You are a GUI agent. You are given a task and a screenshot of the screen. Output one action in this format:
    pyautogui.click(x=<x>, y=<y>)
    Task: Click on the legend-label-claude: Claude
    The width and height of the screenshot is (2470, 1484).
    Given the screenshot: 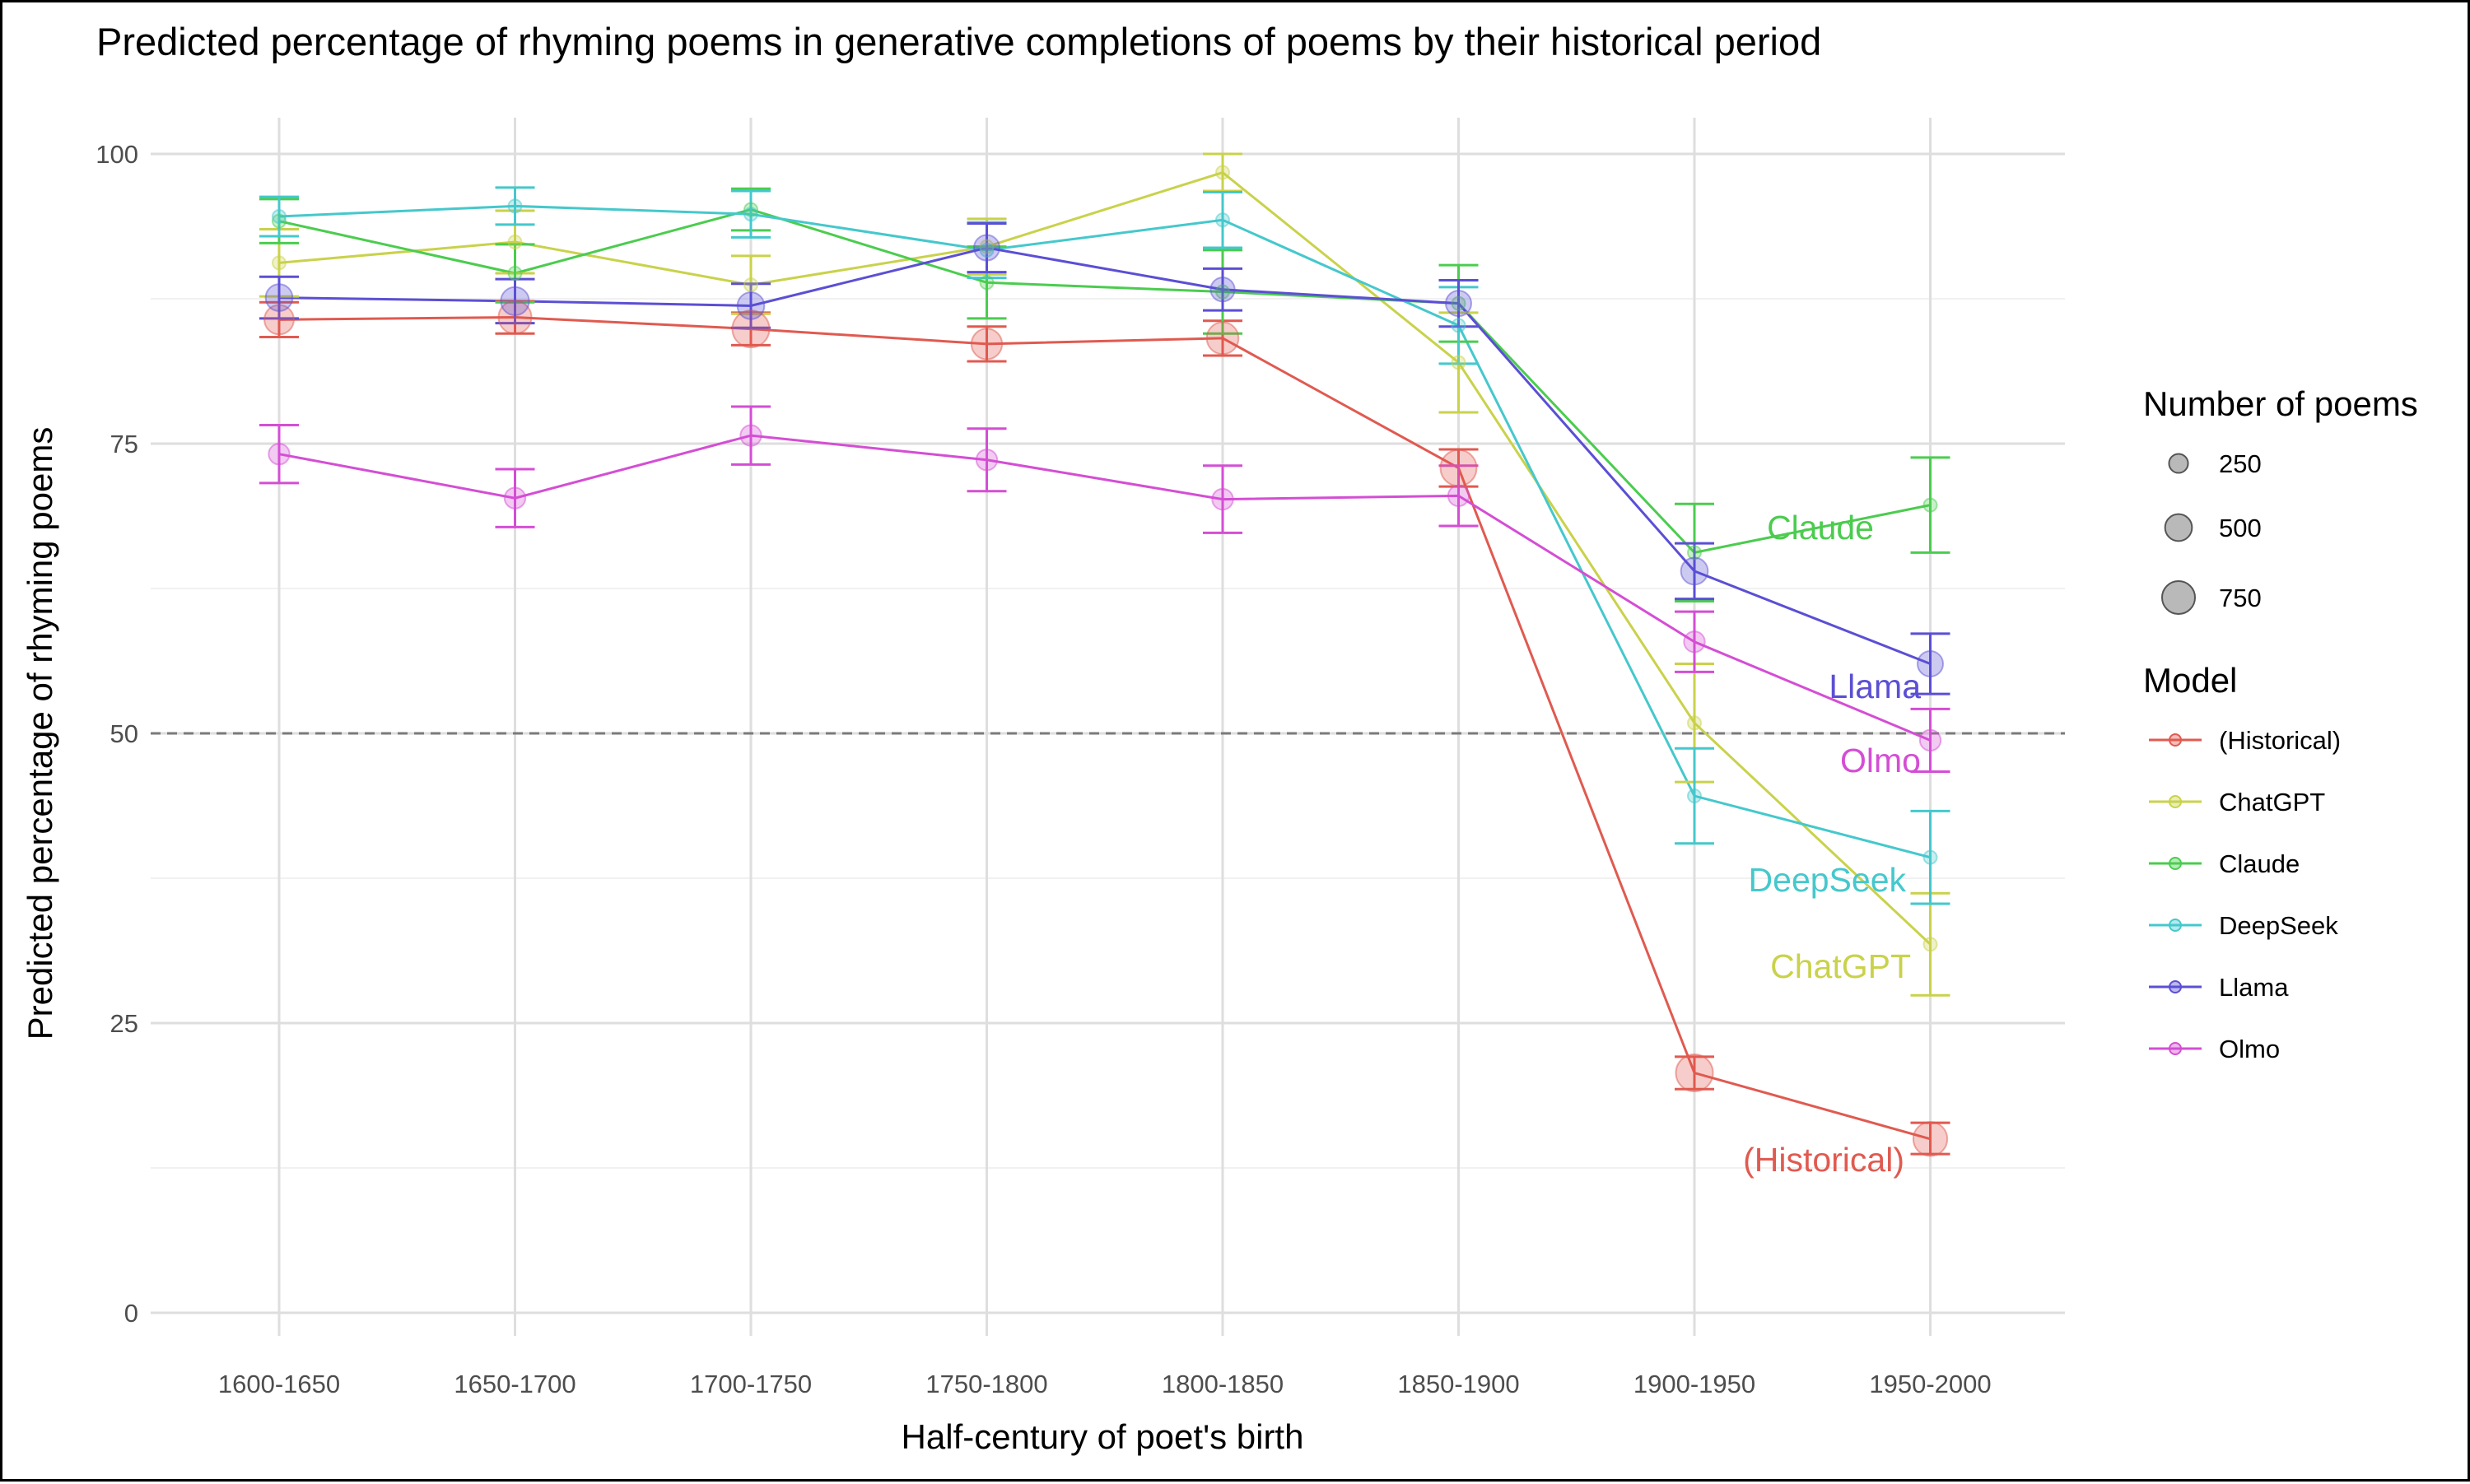 What is the action you would take?
    pyautogui.click(x=2259, y=864)
    